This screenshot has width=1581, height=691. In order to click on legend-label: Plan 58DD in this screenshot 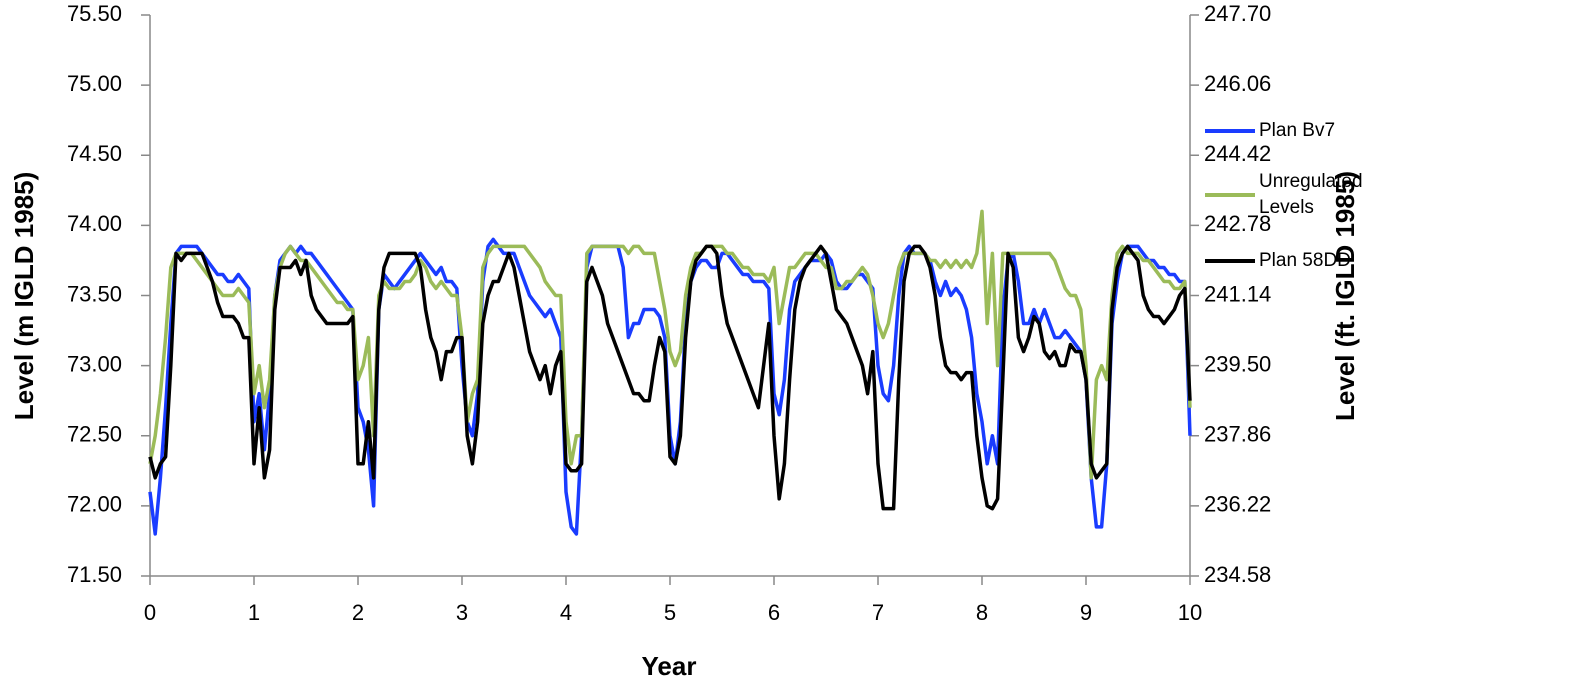, I will do `click(1305, 260)`.